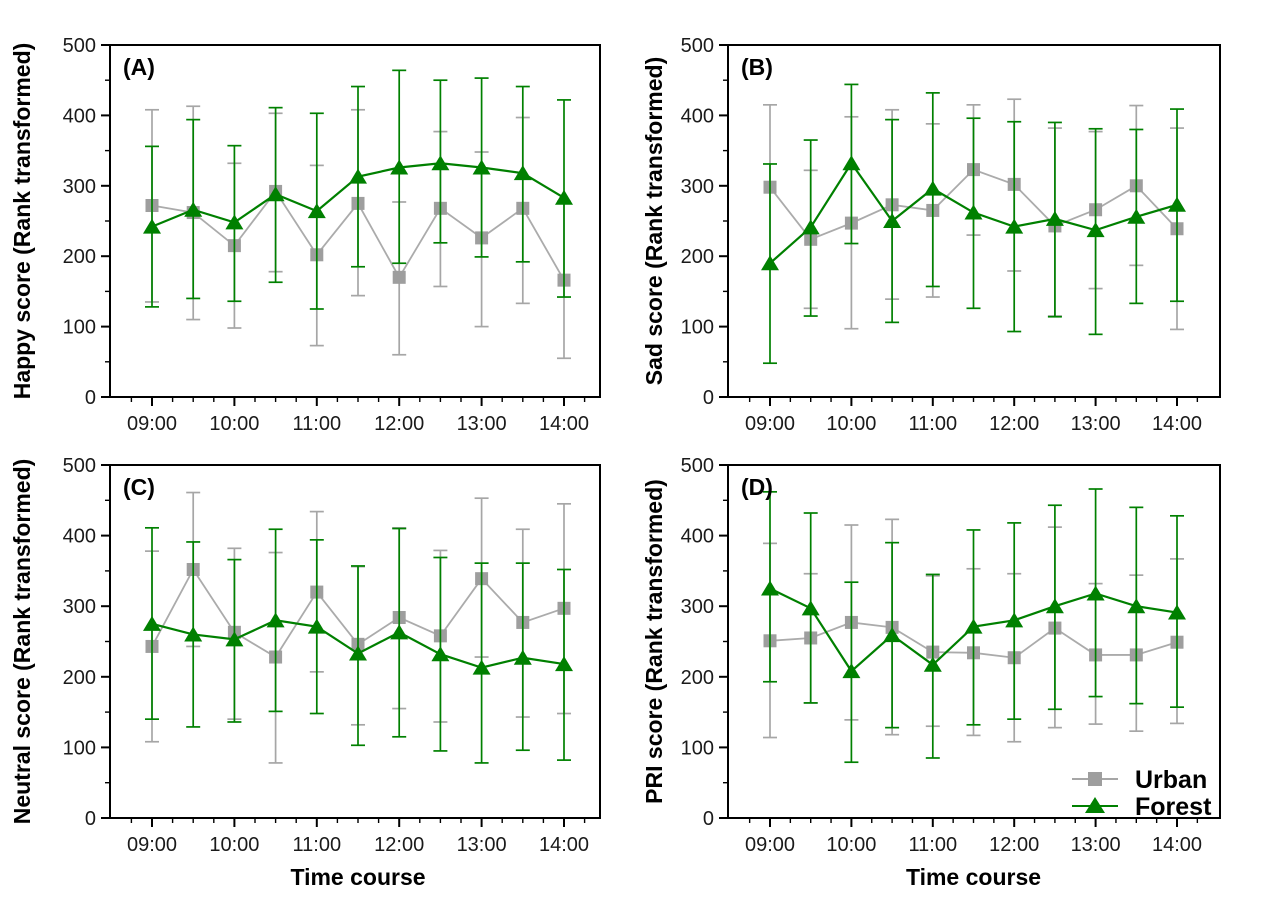 The image size is (1266, 910). Describe the element at coordinates (1095, 779) in the screenshot. I see `legend-urban-square-marker` at that location.